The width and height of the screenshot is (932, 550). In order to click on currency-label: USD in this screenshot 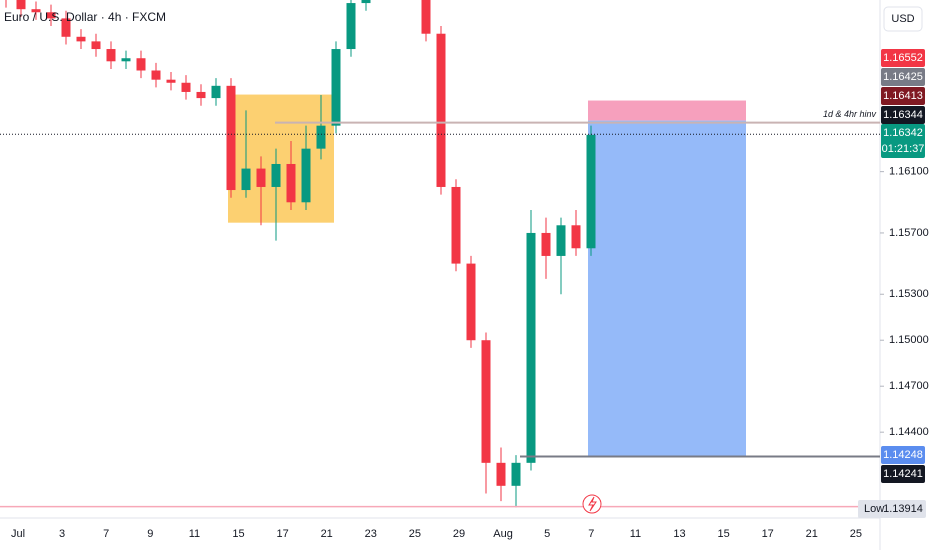, I will do `click(902, 19)`.